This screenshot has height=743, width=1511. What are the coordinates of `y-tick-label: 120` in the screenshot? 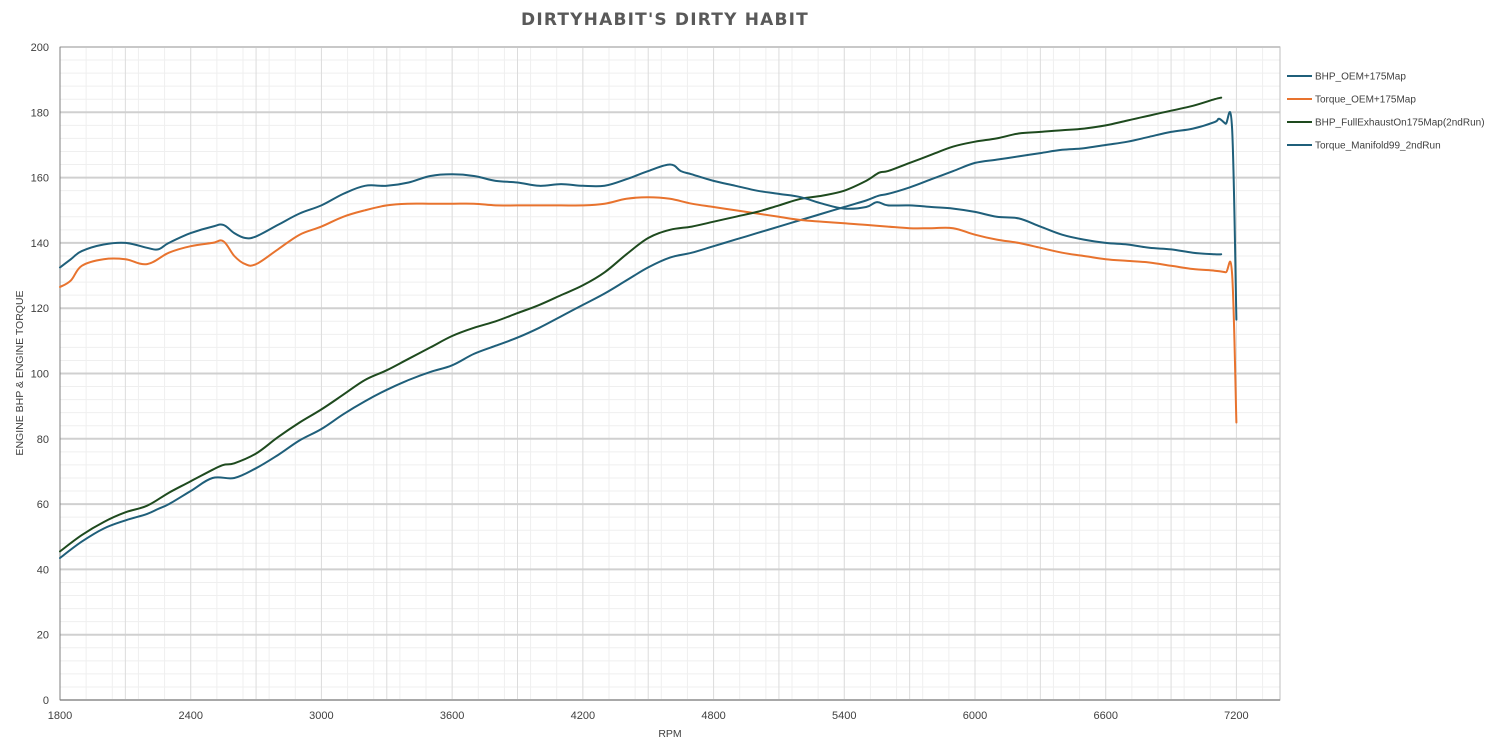 It's located at (40, 309).